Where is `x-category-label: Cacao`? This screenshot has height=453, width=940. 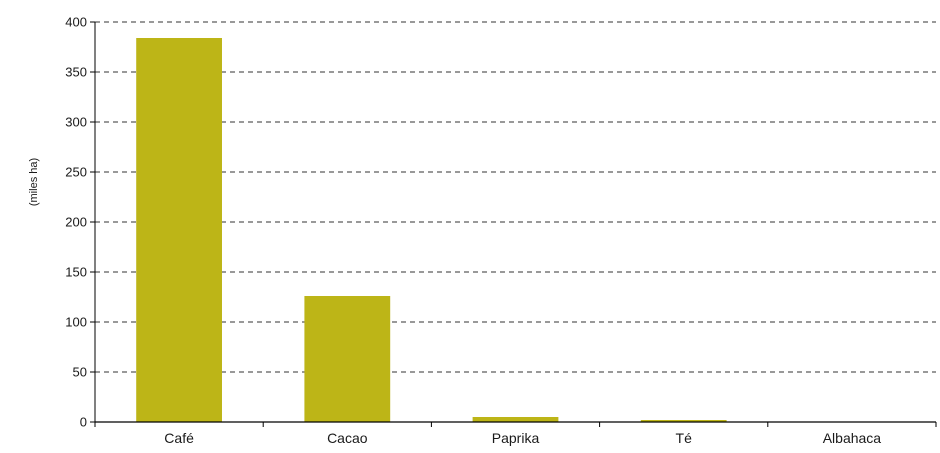 x-category-label: Cacao is located at coordinates (347, 438).